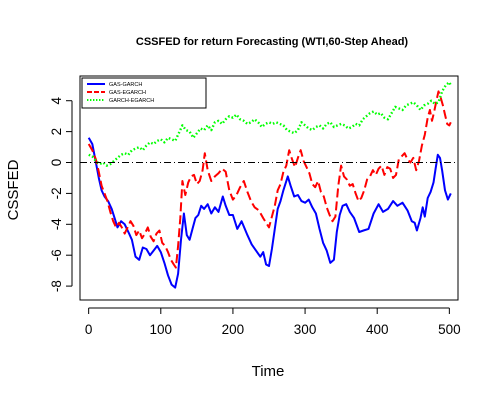 The height and width of the screenshot is (400, 500). What do you see at coordinates (161, 329) in the screenshot?
I see `x-tick-label: 100` at bounding box center [161, 329].